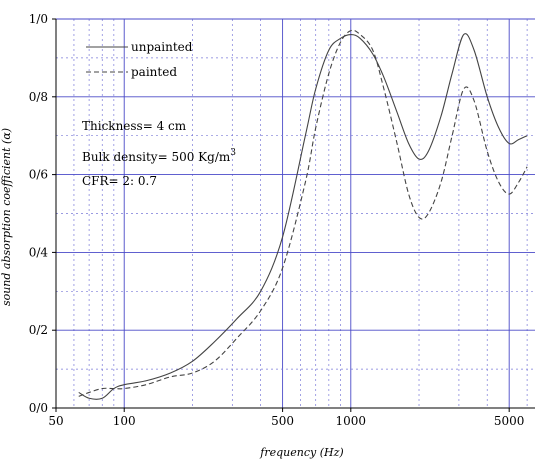 This screenshot has width=542, height=467. Describe the element at coordinates (282, 421) in the screenshot. I see `x-tick-label: 500` at that location.